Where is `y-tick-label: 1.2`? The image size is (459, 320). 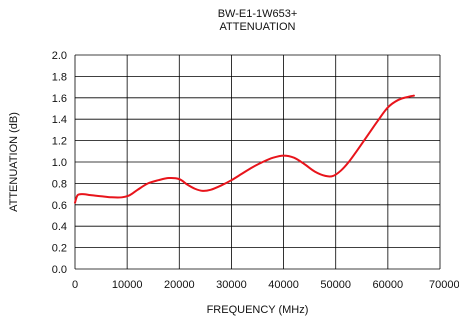
y-tick-label: 1.2 is located at coordinates (59, 142).